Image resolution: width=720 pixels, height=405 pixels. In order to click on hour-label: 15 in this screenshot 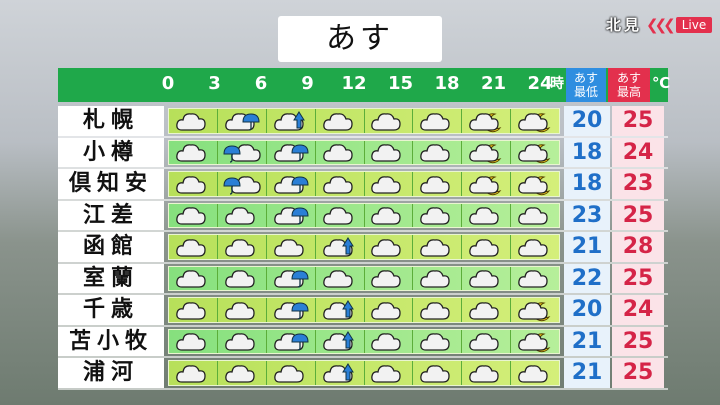, I will do `click(400, 83)`.